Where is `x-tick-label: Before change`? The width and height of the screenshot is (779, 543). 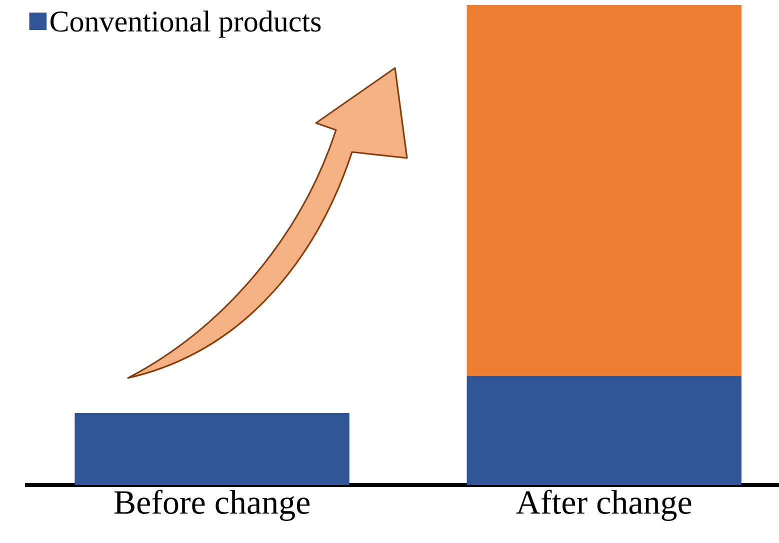 x-tick-label: Before change is located at coordinates (212, 505).